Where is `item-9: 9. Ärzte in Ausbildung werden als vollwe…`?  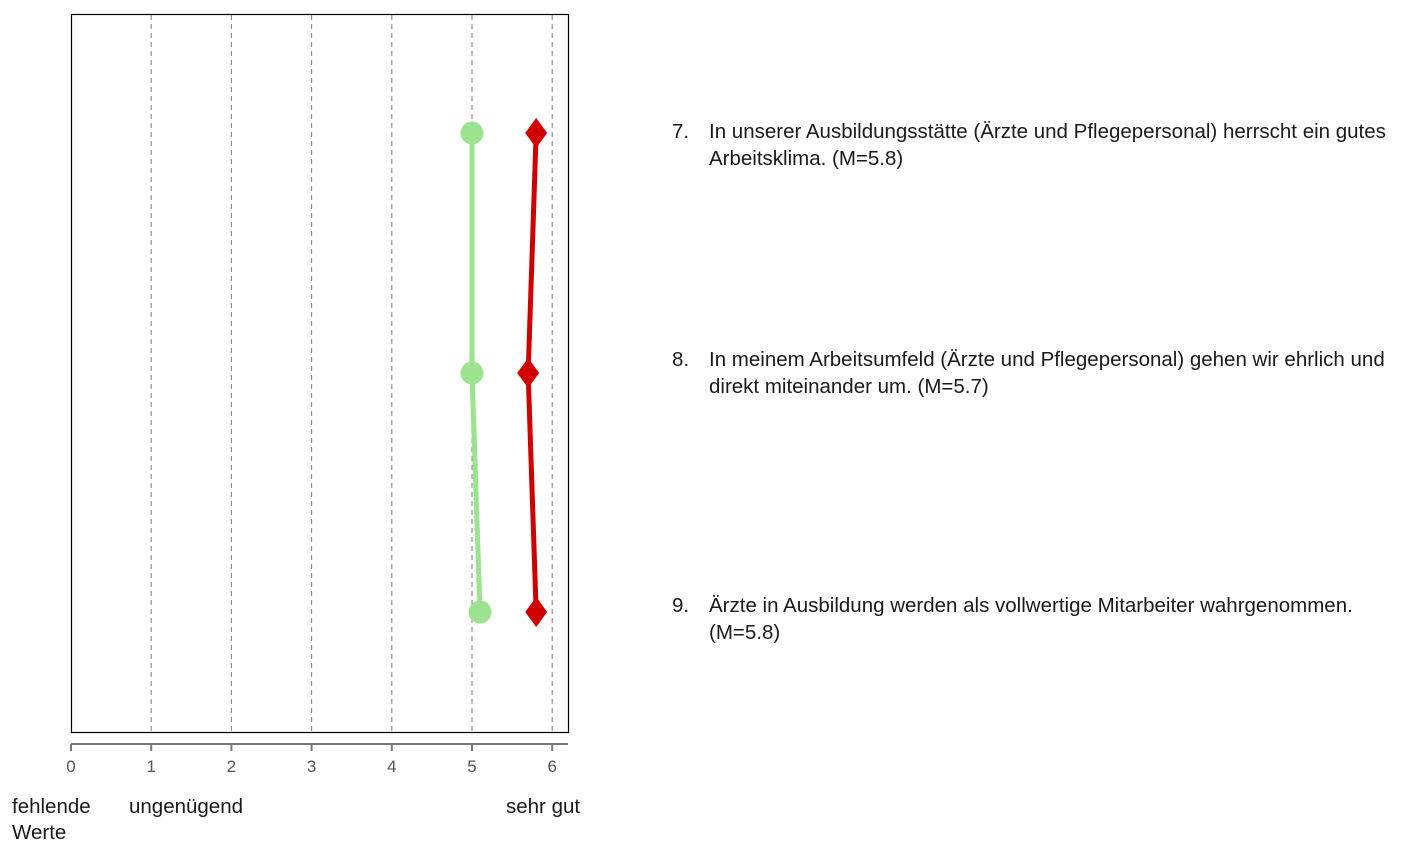
item-9: 9. Ärzte in Ausbildung werden als vollwe… is located at coordinates (1042, 619).